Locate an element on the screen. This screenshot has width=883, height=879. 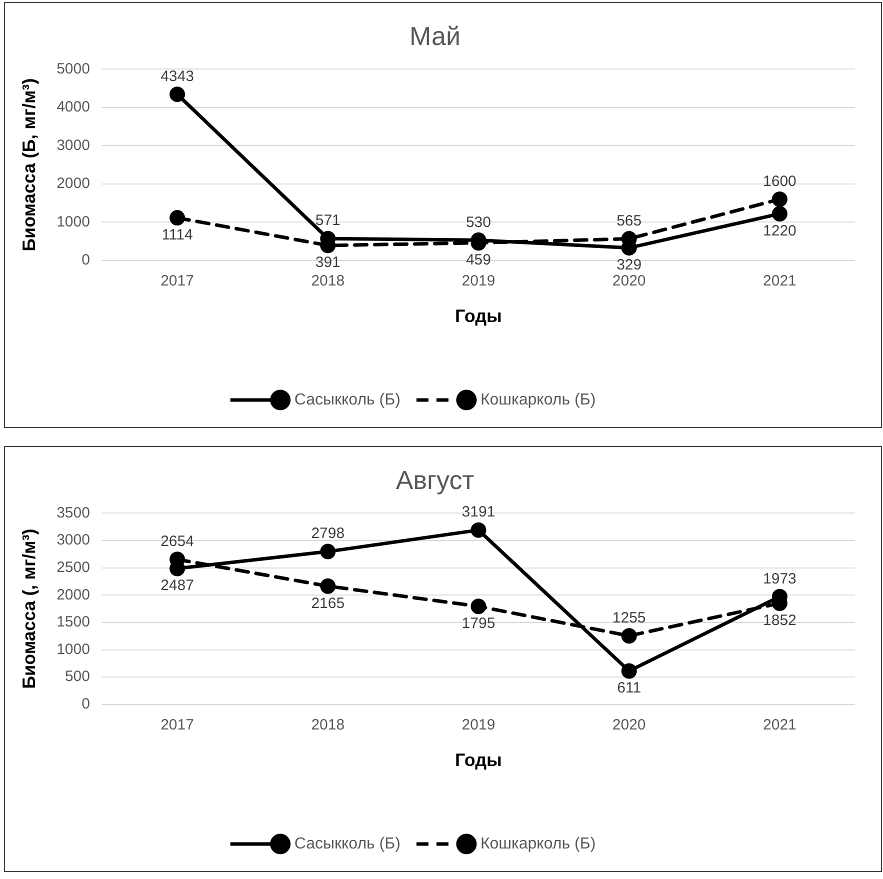
data-label: 329 is located at coordinates (629, 265).